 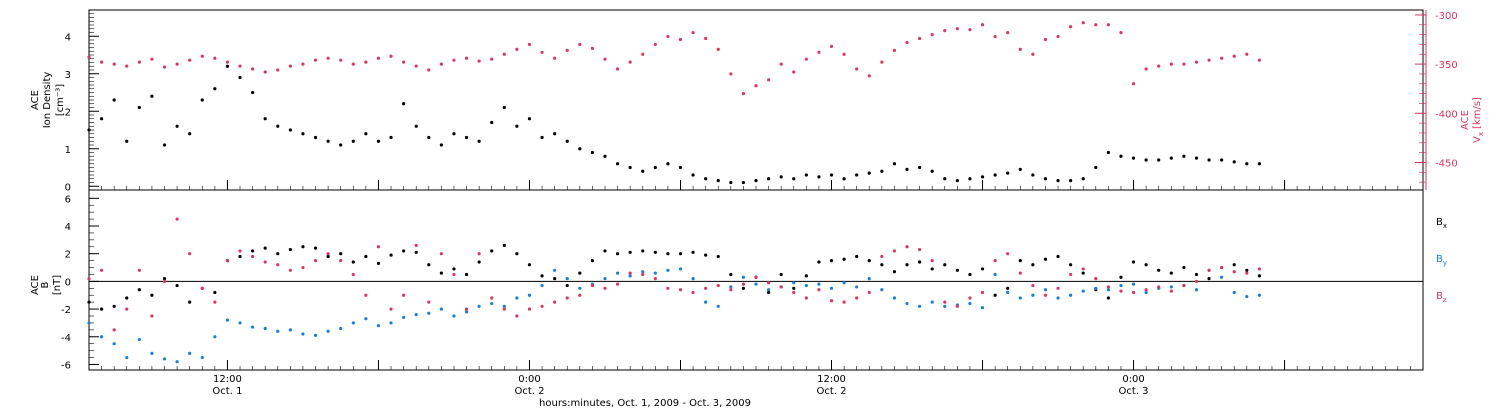 What do you see at coordinates (529, 391) in the screenshot?
I see `x-tick-label-date: Oct. 2` at bounding box center [529, 391].